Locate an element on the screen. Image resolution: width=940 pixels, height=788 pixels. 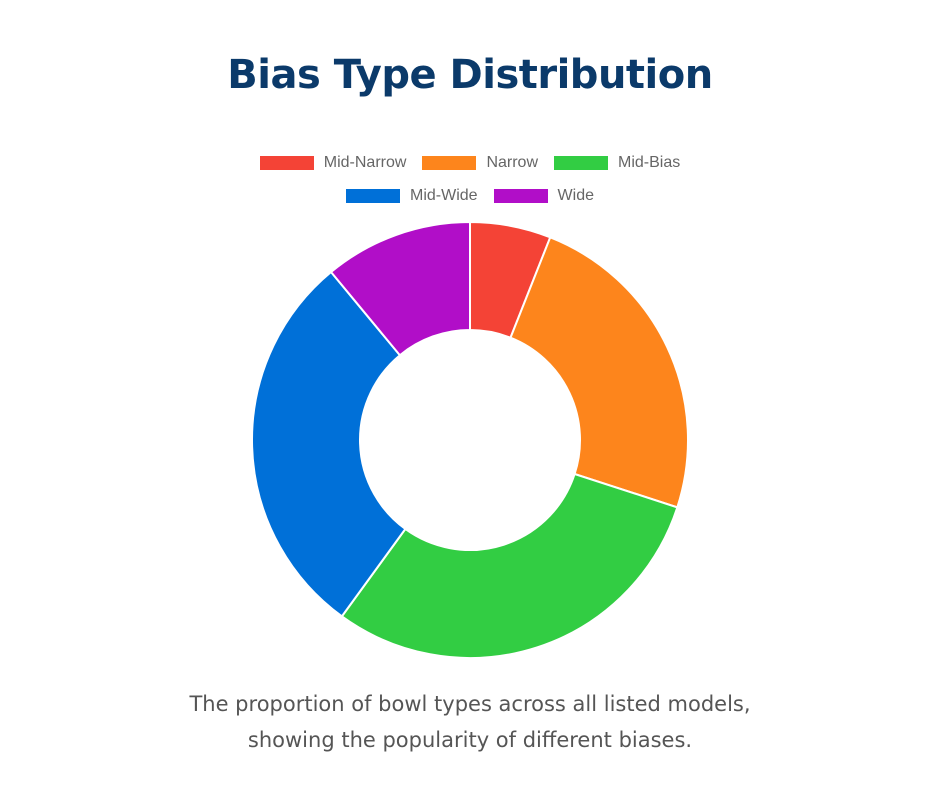
legend-row: Mid-Narrow Narrow Mid-Bias is located at coordinates (470, 163).